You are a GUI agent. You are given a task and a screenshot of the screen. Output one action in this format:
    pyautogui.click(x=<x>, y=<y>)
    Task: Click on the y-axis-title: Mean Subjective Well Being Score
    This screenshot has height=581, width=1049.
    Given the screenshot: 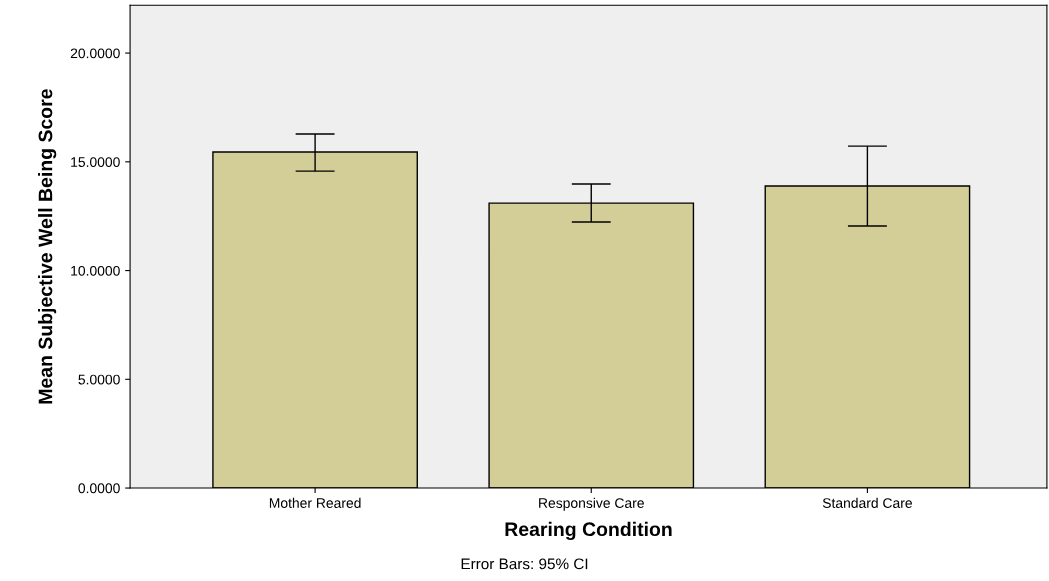 What is the action you would take?
    pyautogui.click(x=47, y=246)
    